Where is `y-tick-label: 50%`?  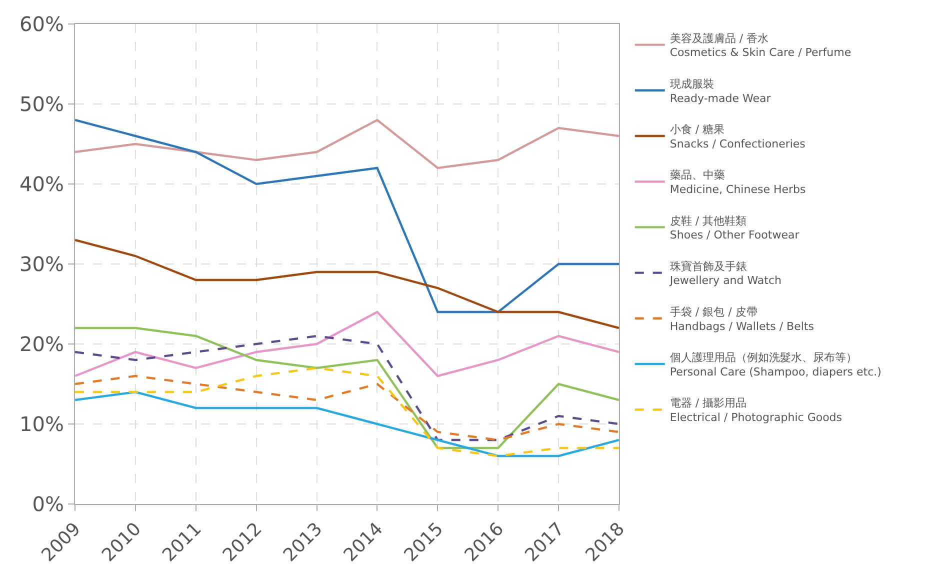 y-tick-label: 50% is located at coordinates (42, 104).